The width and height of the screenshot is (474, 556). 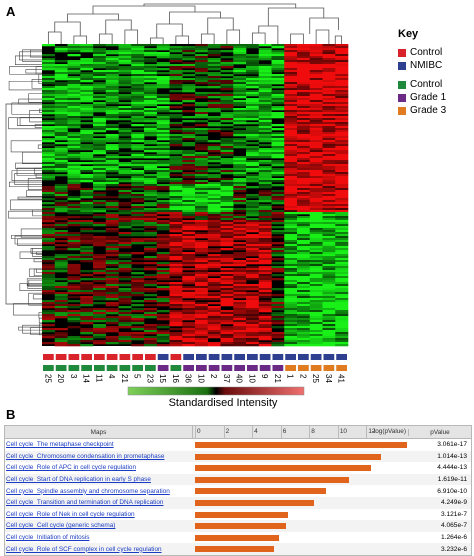 I want to click on pvalue-cell: 4.065e-7, so click(x=453, y=526).